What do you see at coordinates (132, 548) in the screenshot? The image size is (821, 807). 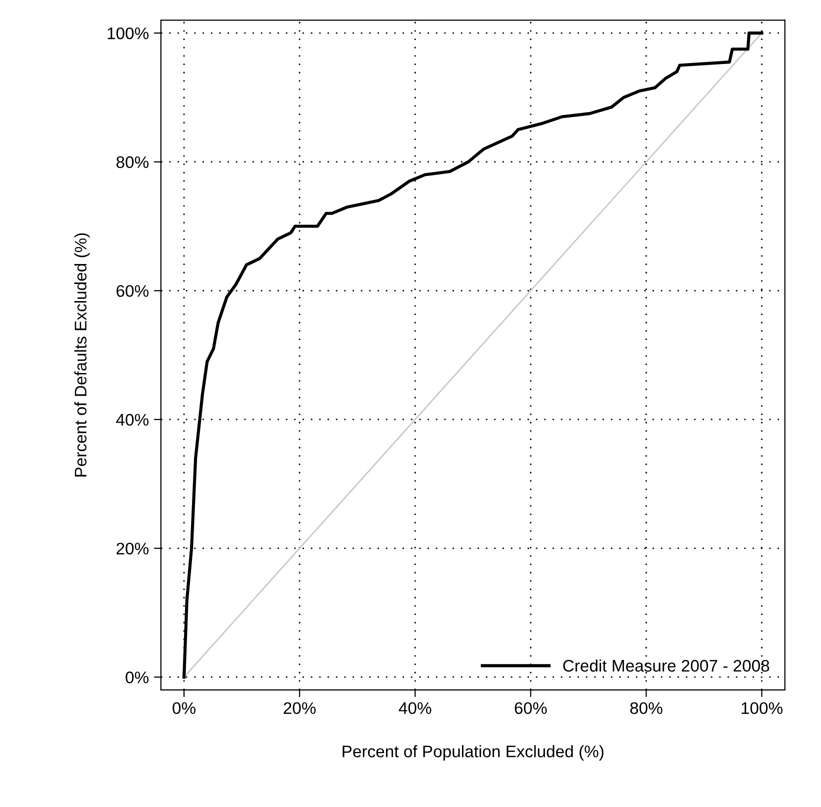 I see `y-tick-label: 20%` at bounding box center [132, 548].